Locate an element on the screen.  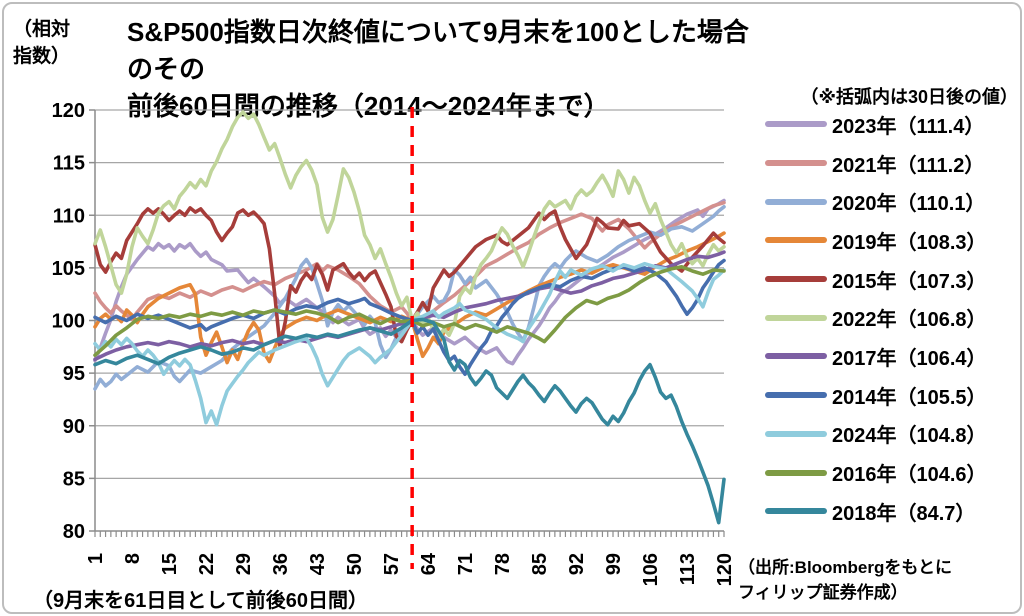
legend-label: 2022年（106.8） is located at coordinates (909, 320).